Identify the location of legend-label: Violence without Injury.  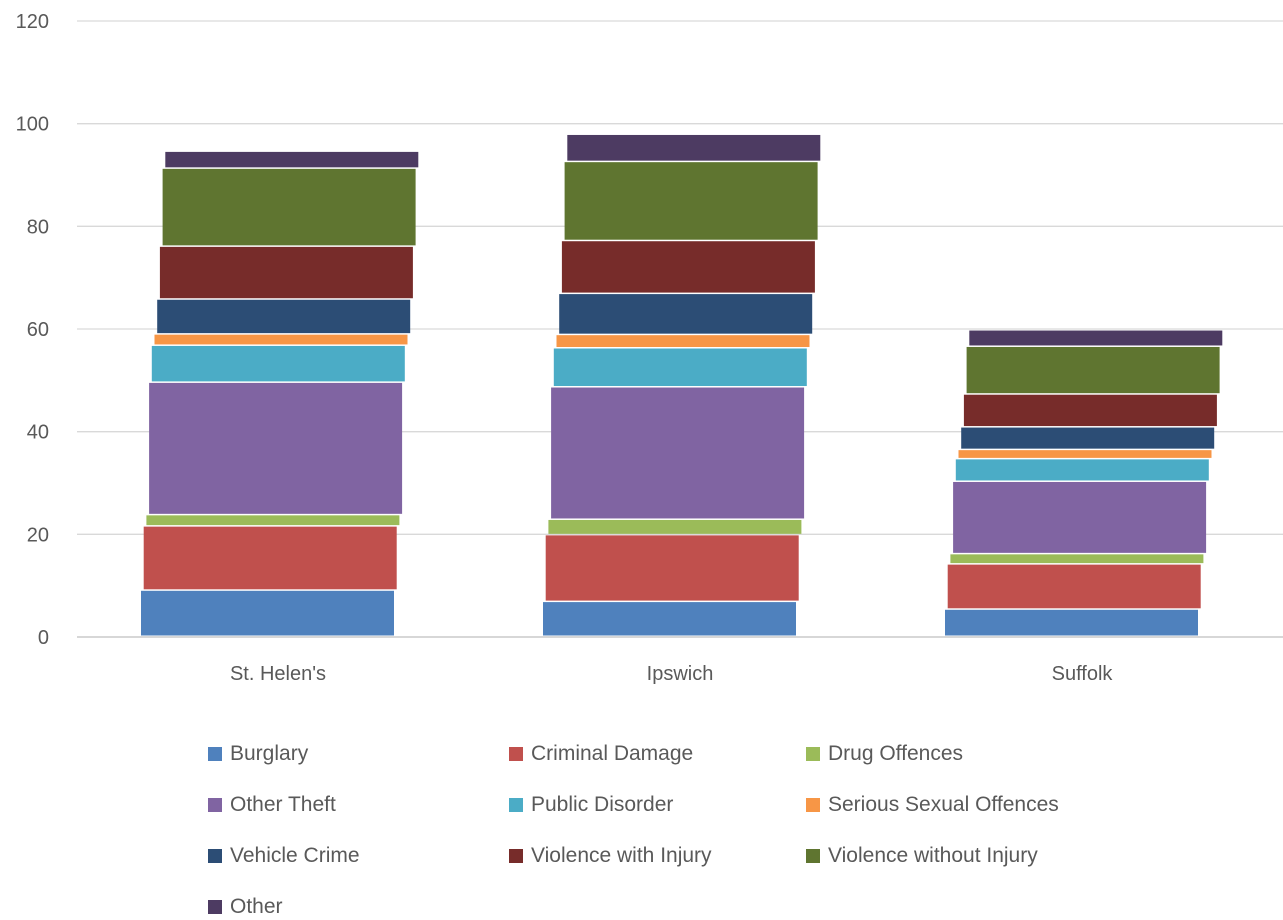
(933, 855).